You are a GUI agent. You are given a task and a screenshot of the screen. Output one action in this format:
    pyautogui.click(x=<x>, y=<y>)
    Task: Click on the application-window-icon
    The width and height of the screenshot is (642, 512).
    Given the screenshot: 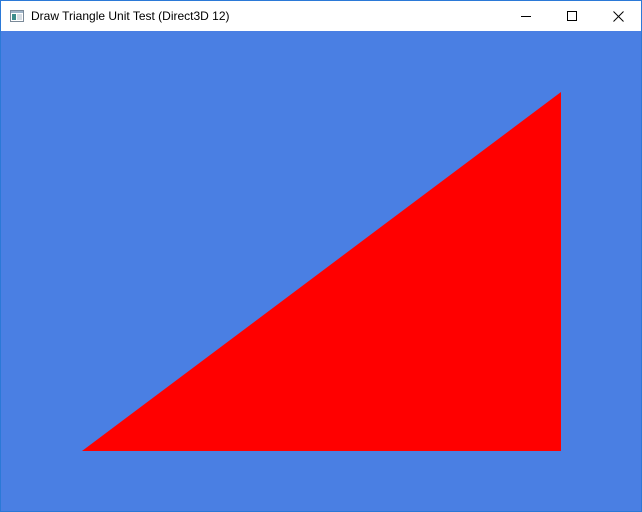 What is the action you would take?
    pyautogui.click(x=17, y=15)
    